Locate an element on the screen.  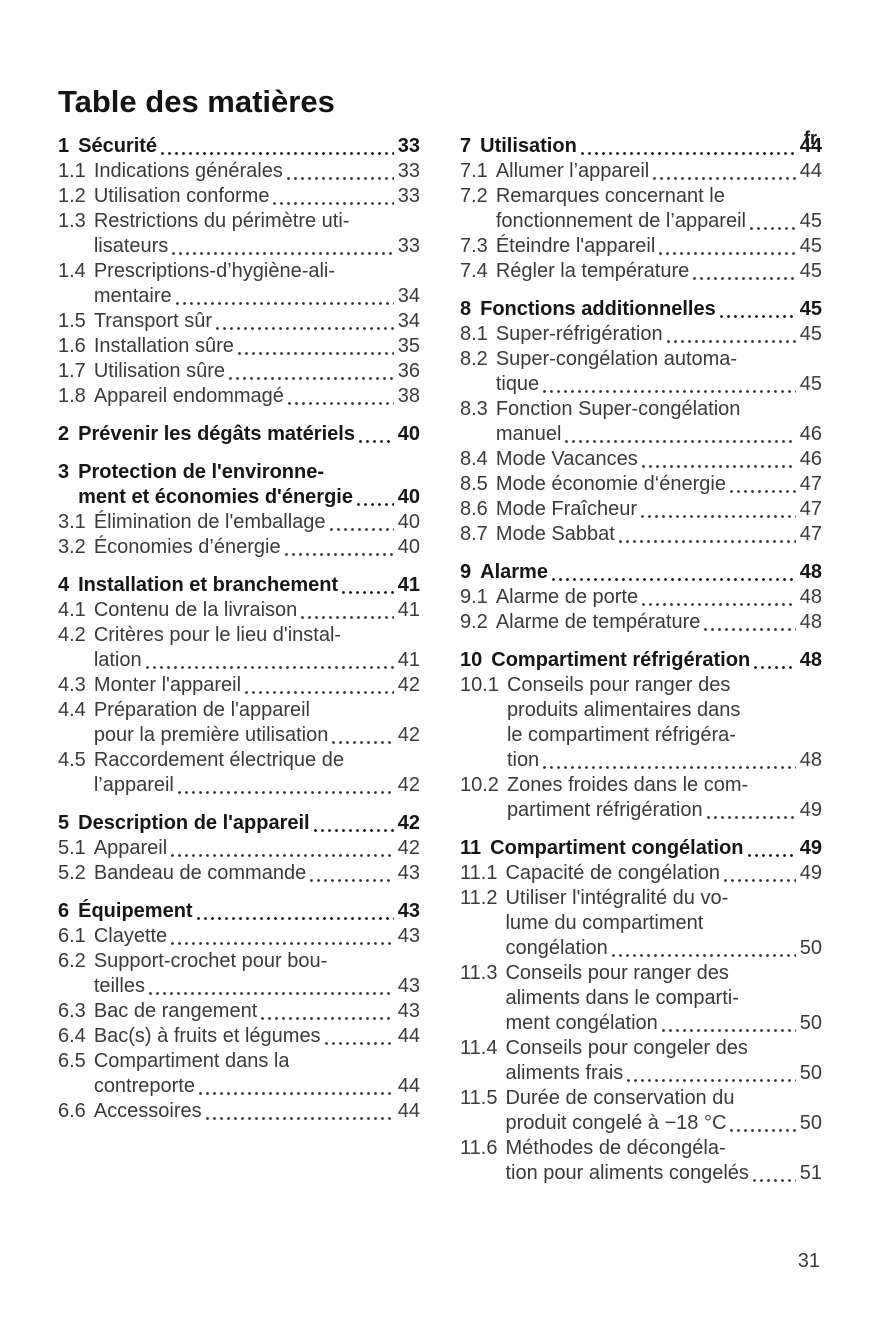
entry-body: Prescriptions-d’hygiène-ali-mentaire 34 is located at coordinates (257, 284).